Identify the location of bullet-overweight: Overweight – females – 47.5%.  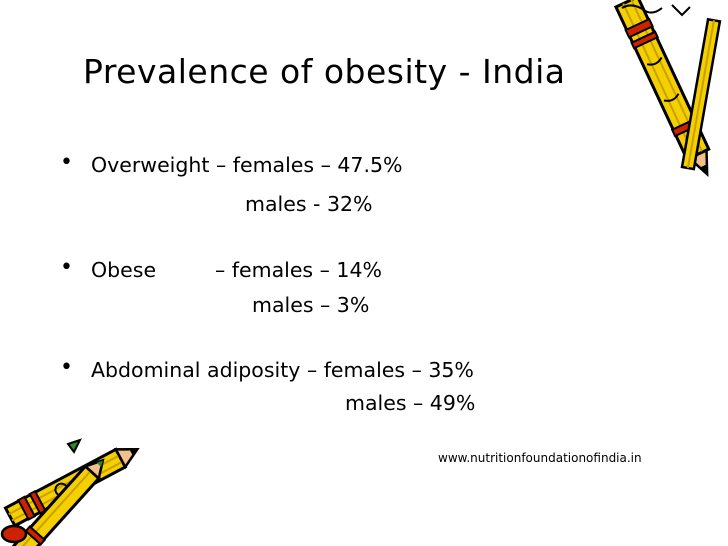
(247, 165).